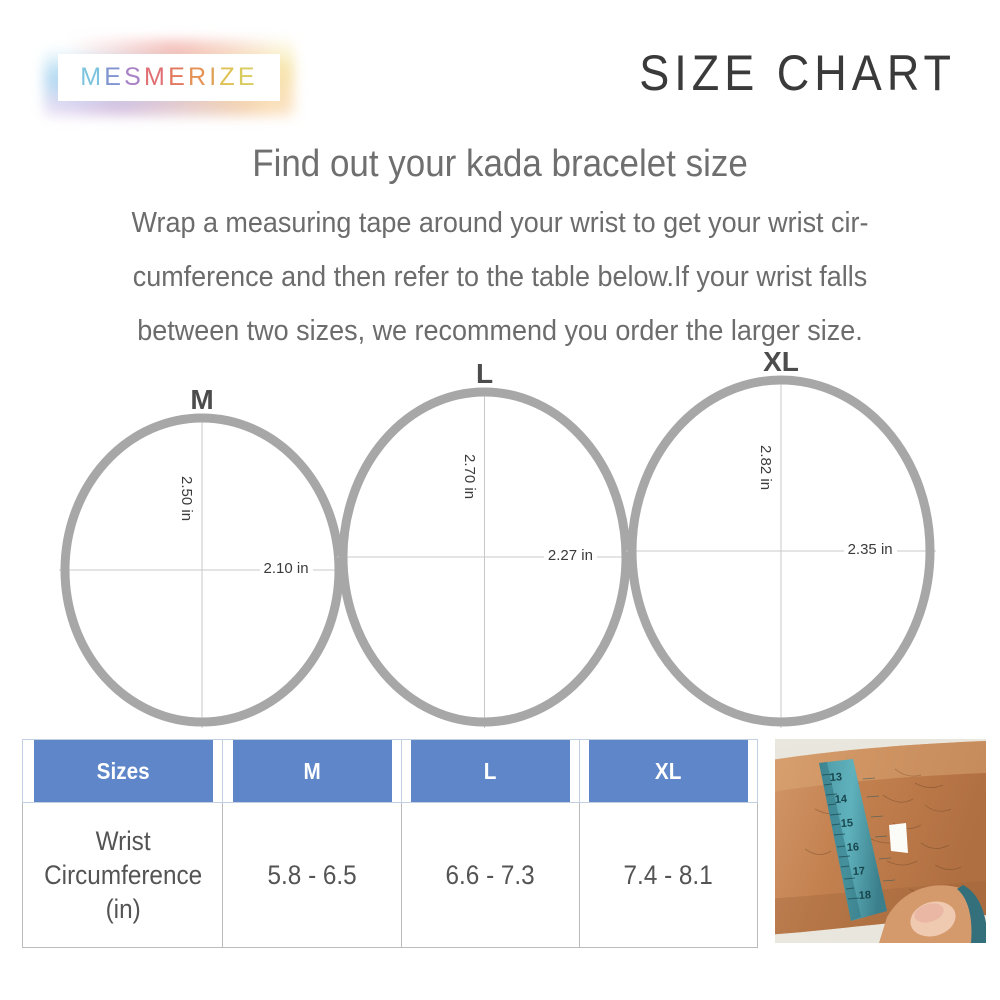  I want to click on svg-text: 17, so click(858, 871).